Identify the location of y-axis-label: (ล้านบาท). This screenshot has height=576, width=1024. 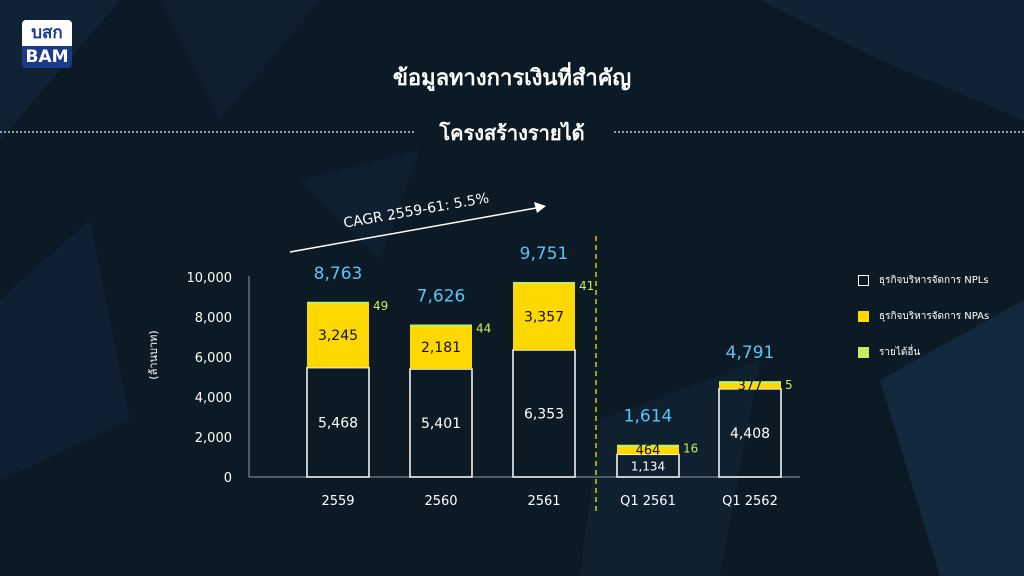
(153, 354).